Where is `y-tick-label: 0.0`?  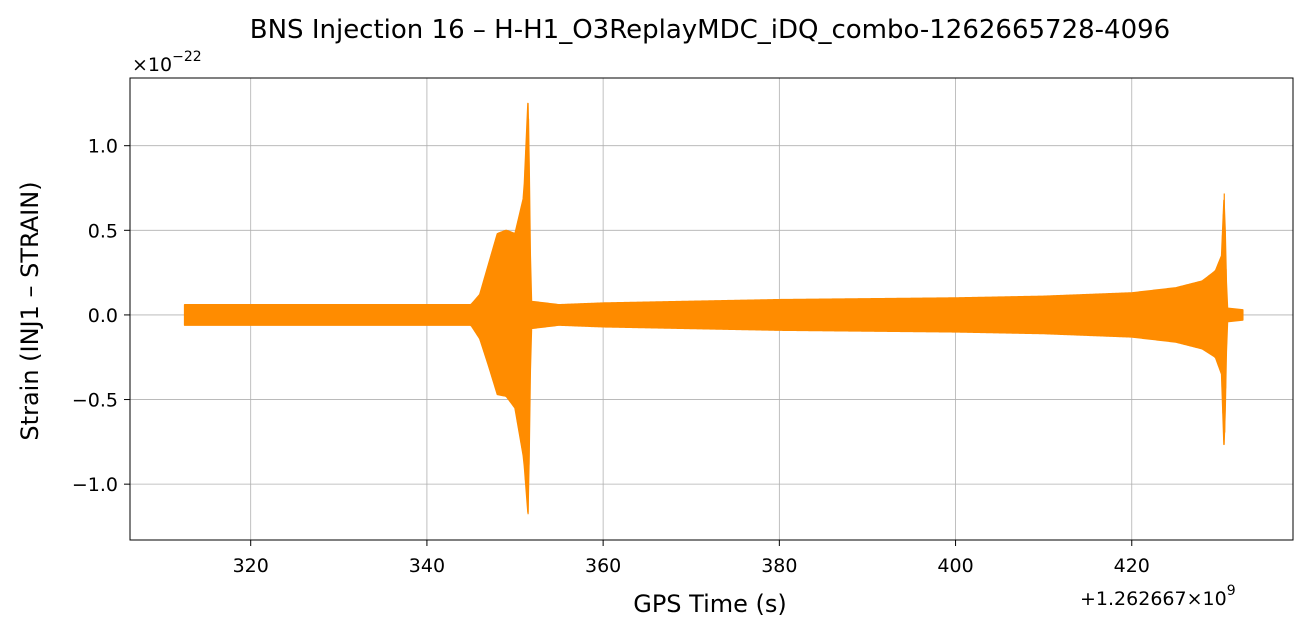 y-tick-label: 0.0 is located at coordinates (103, 316).